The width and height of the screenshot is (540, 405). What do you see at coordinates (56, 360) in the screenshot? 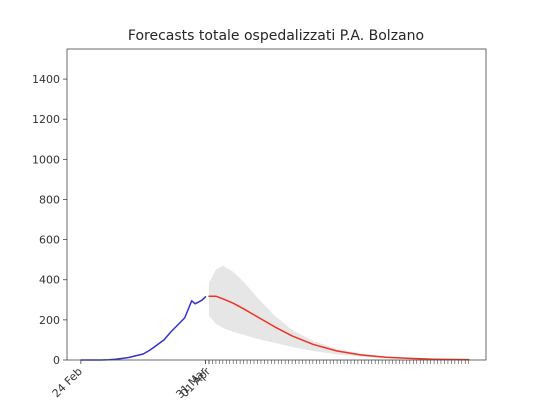
I see `y-tick-label: 0` at bounding box center [56, 360].